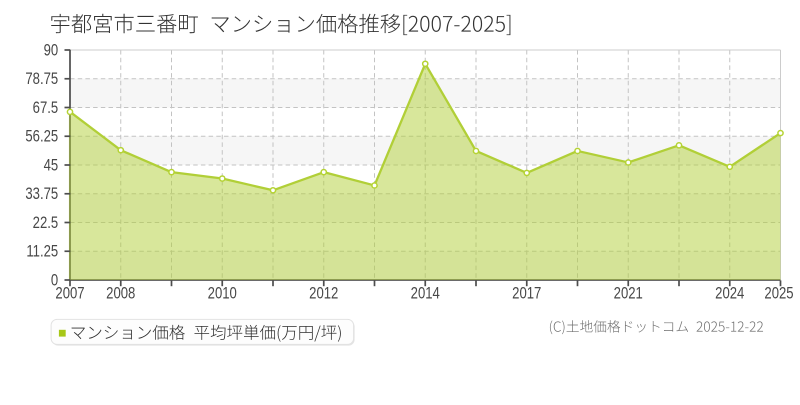 This screenshot has height=405, width=800. What do you see at coordinates (51, 51) in the screenshot?
I see `svg-text: 90` at bounding box center [51, 51].